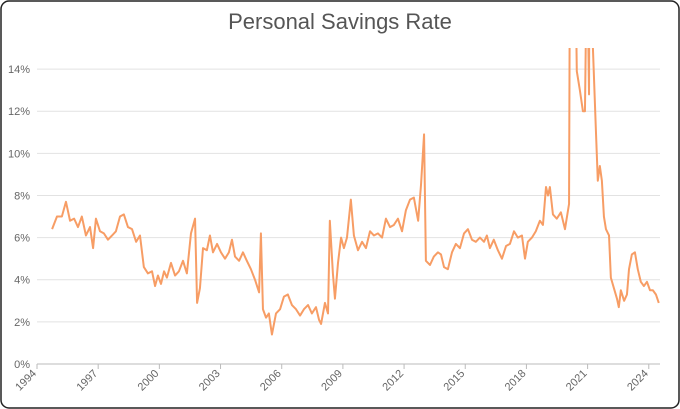  Describe the element at coordinates (22, 323) in the screenshot. I see `y-tick-label: 2%` at that location.